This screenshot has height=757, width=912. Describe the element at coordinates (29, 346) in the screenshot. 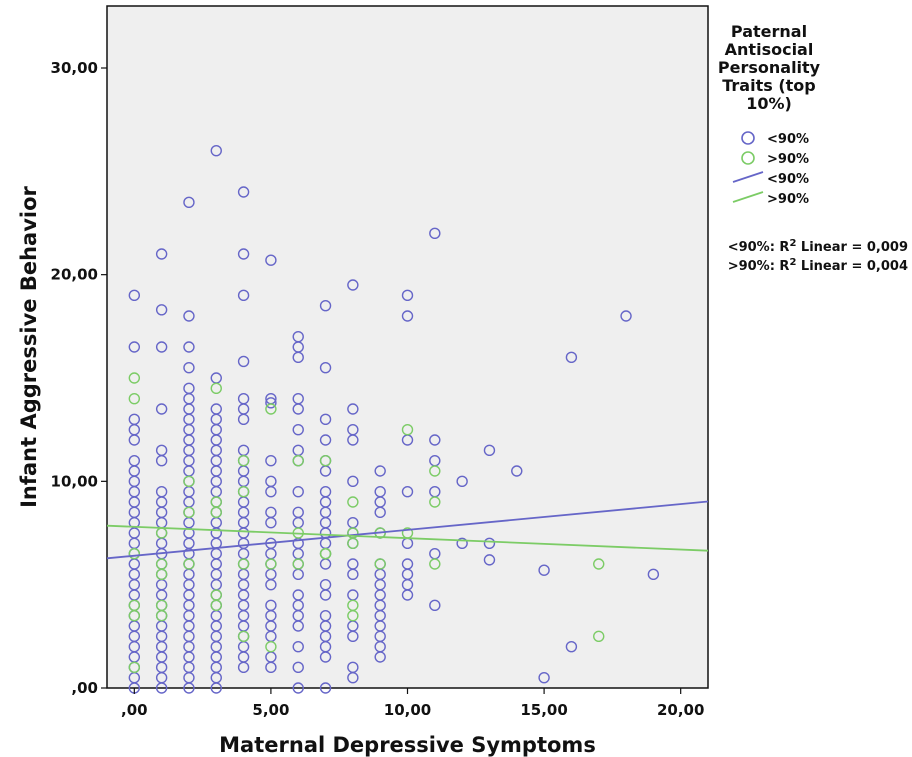

I see `y-axis-title: Infant Aggressive Behavior` at that location.